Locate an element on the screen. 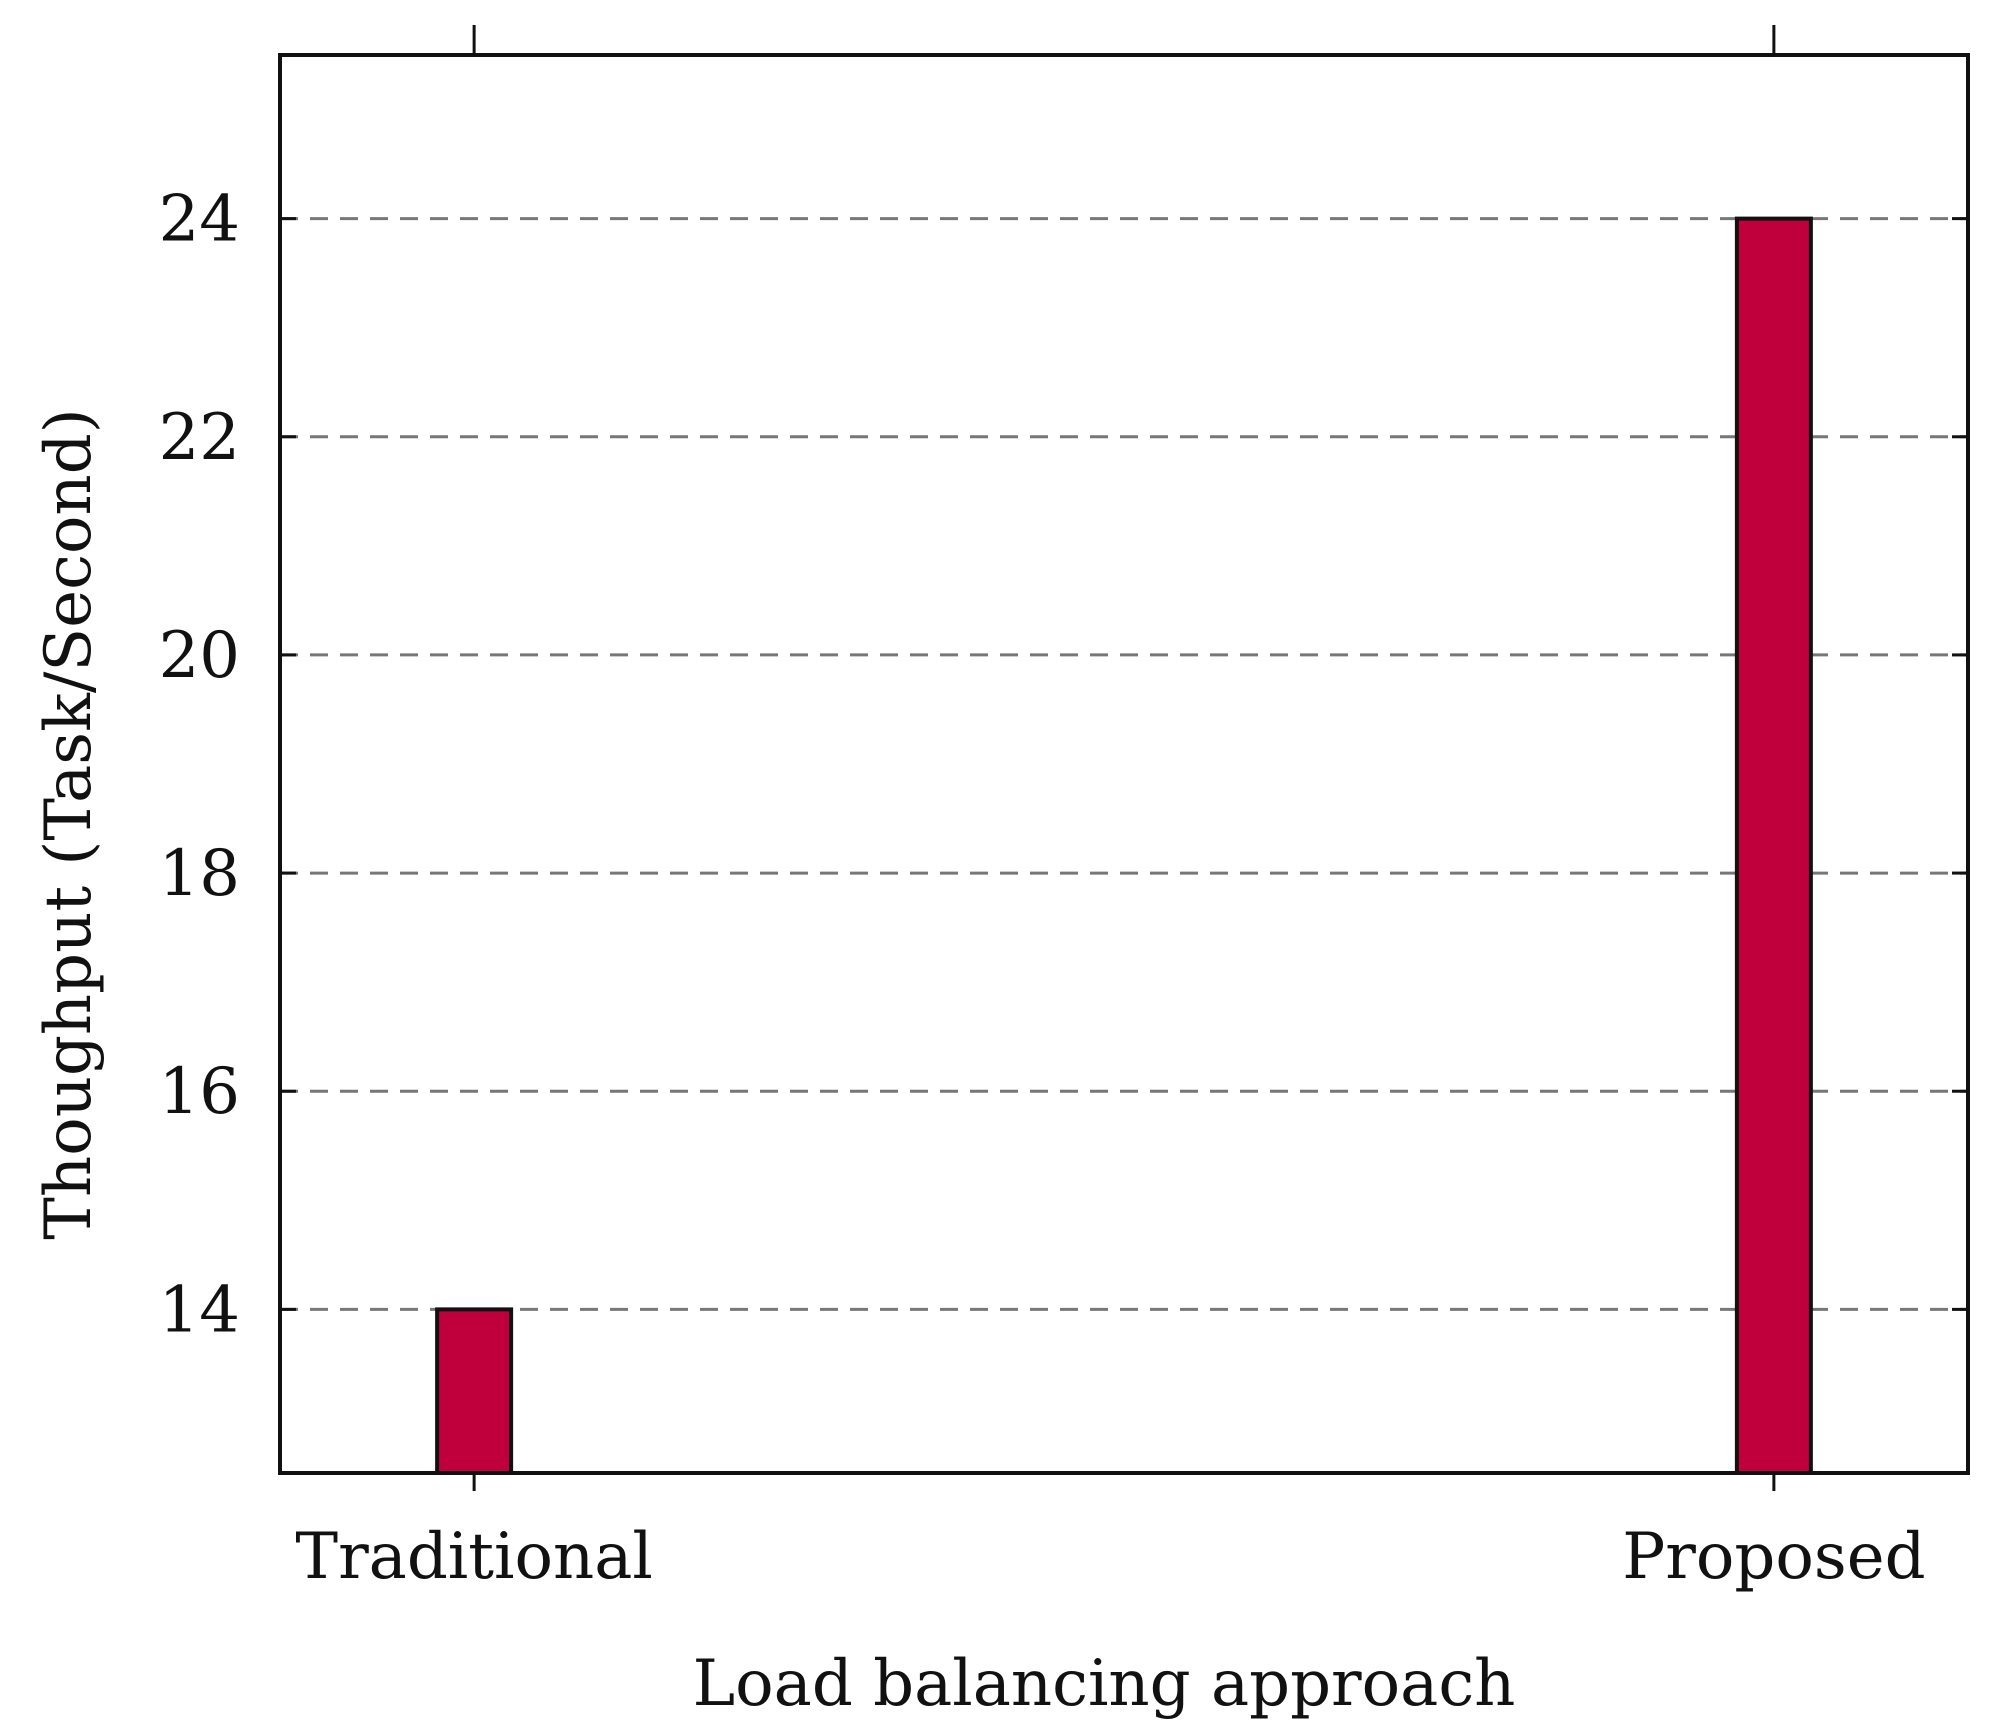 This screenshot has width=1994, height=1736. x-tick-label-traditional: Traditional is located at coordinates (473, 1557).